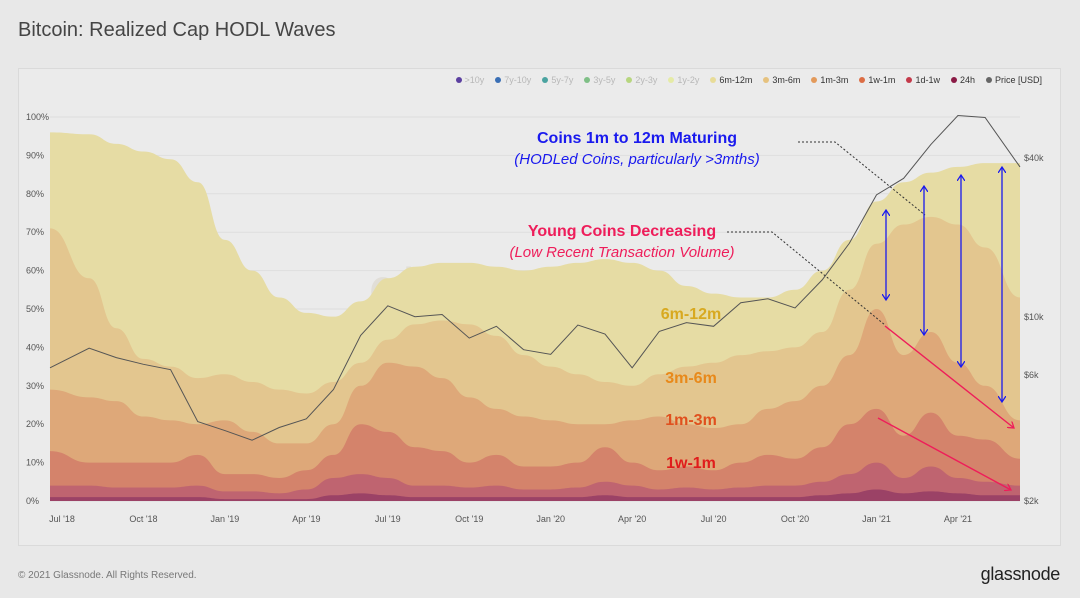 This screenshot has height=598, width=1080. What do you see at coordinates (967, 80) in the screenshot?
I see `legend-label: 24h` at bounding box center [967, 80].